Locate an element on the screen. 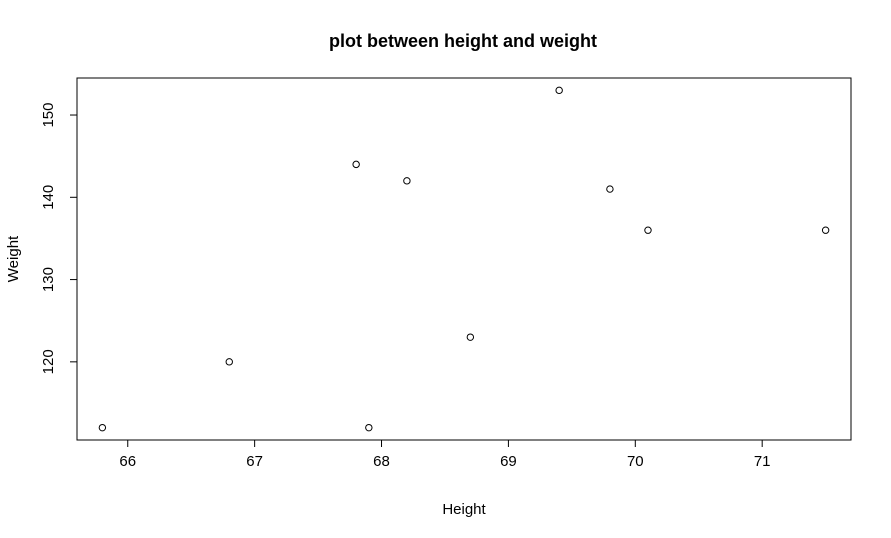 The height and width of the screenshot is (538, 891). y-tick-label: 120 is located at coordinates (48, 361).